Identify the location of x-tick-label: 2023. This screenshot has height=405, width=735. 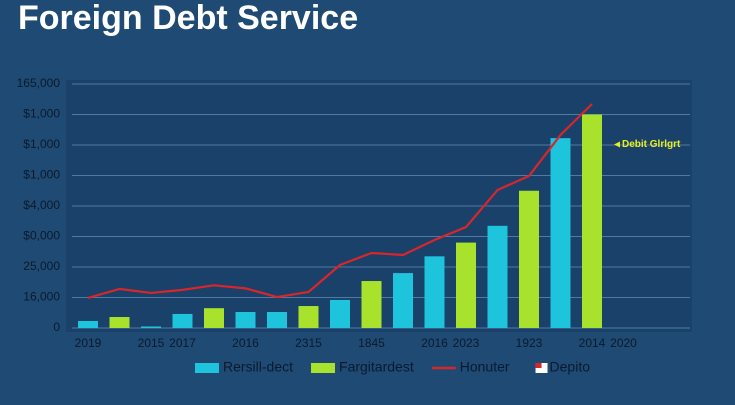
(466, 343).